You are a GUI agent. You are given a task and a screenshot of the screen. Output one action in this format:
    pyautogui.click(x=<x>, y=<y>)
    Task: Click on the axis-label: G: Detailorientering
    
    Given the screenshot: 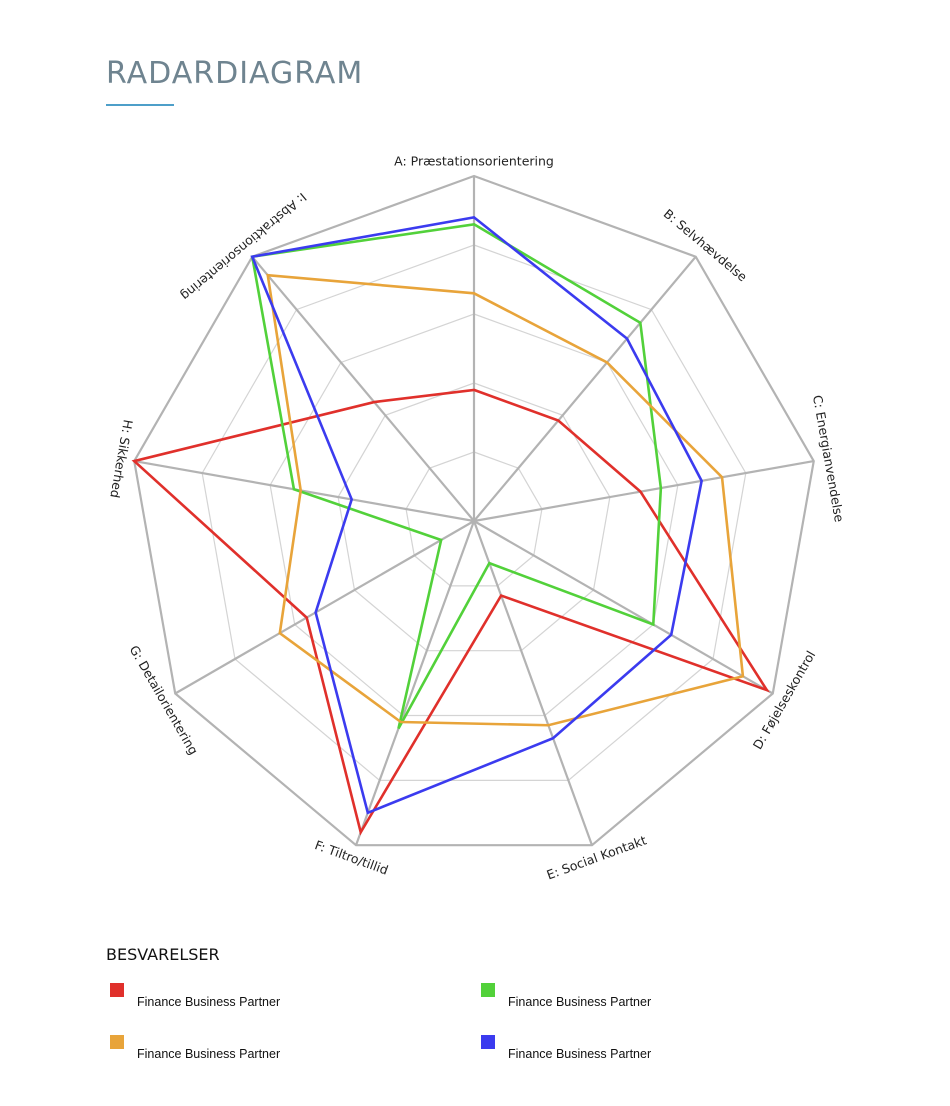 What is the action you would take?
    pyautogui.click(x=164, y=700)
    